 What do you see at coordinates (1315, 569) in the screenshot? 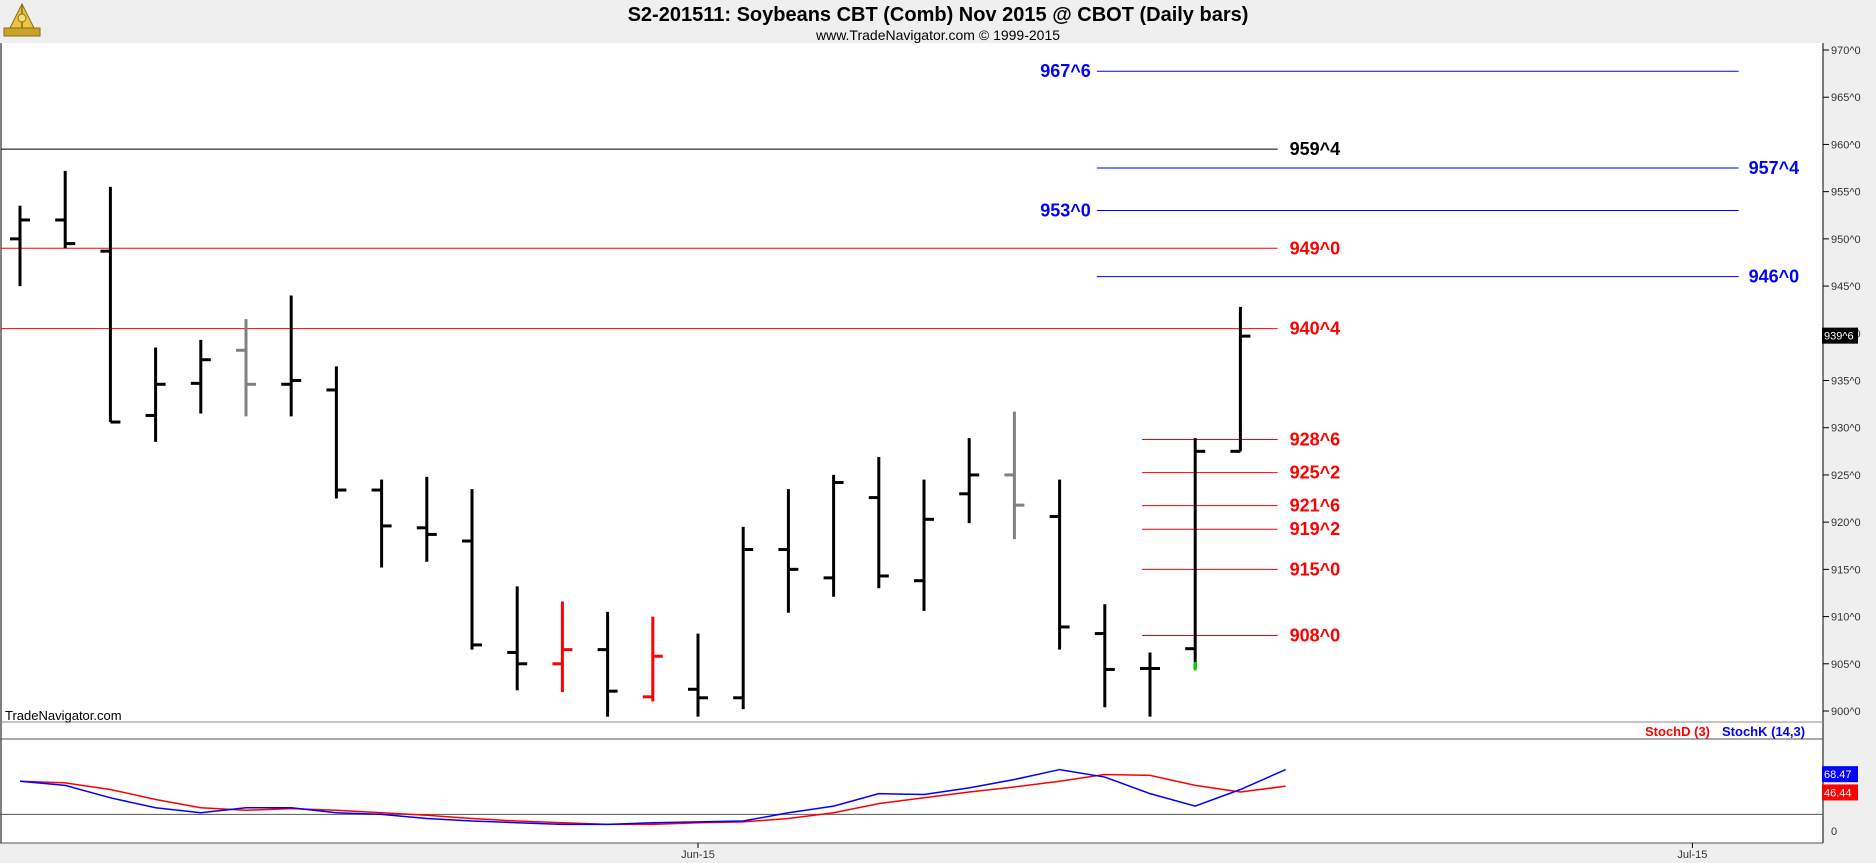
I see `level-label-915-0: 915^0` at bounding box center [1315, 569].